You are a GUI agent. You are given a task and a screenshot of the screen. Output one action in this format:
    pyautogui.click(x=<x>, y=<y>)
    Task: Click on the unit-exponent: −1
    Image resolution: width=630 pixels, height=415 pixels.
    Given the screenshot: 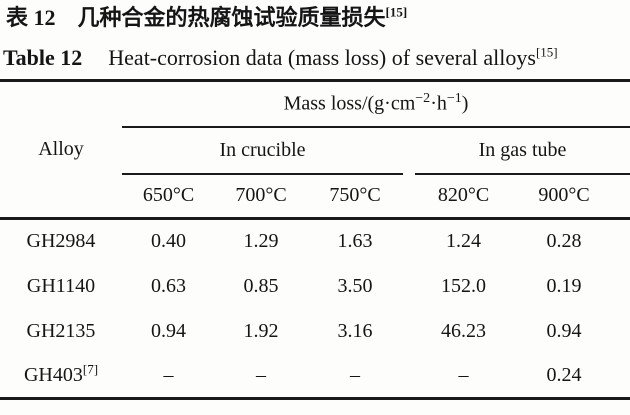 What is the action you would take?
    pyautogui.click(x=454, y=99)
    